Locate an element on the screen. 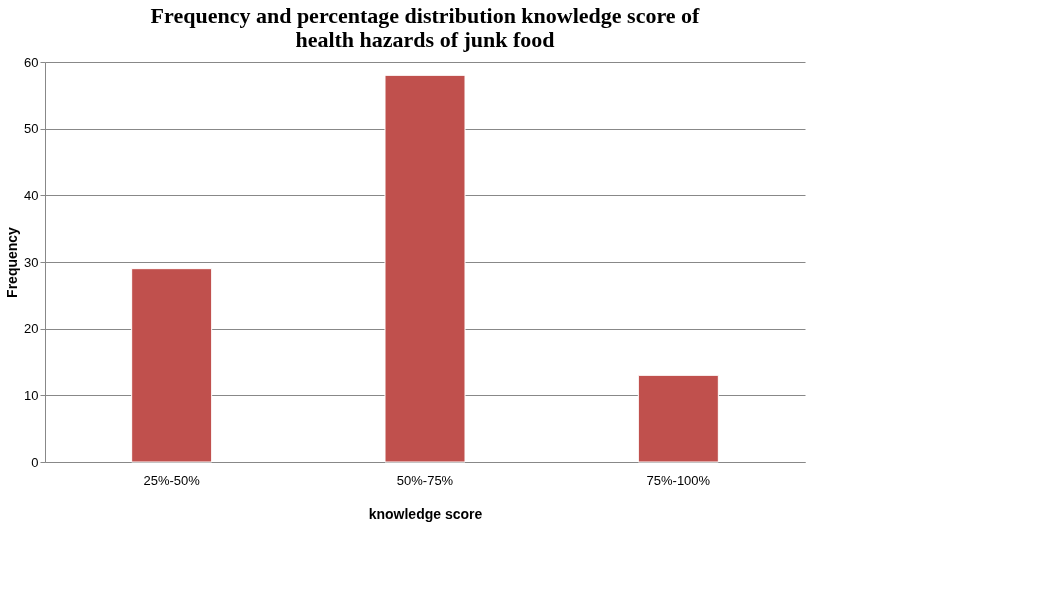 The height and width of the screenshot is (615, 1045). text: health hazards of junk food is located at coordinates (425, 39).